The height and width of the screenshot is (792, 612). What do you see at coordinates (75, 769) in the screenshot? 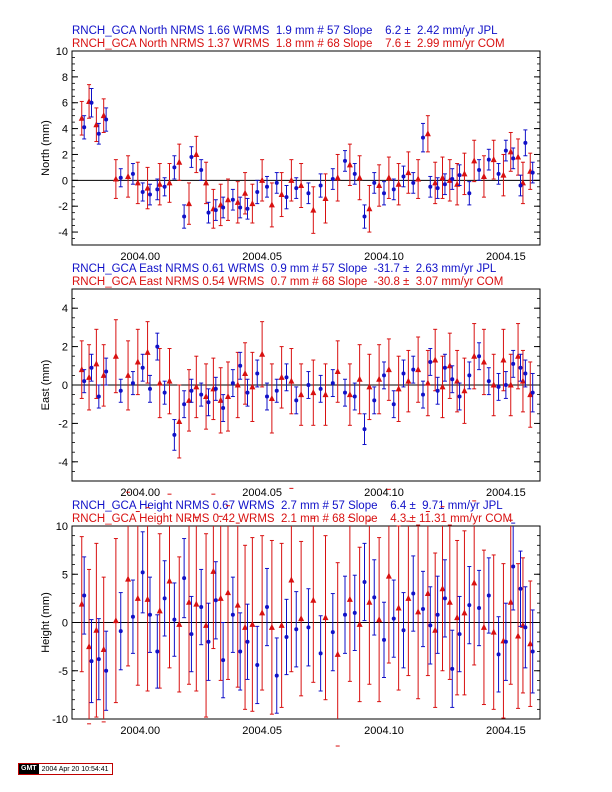
I see `timestamp-text: 2004 Apr 20 10:54:41` at bounding box center [75, 769].